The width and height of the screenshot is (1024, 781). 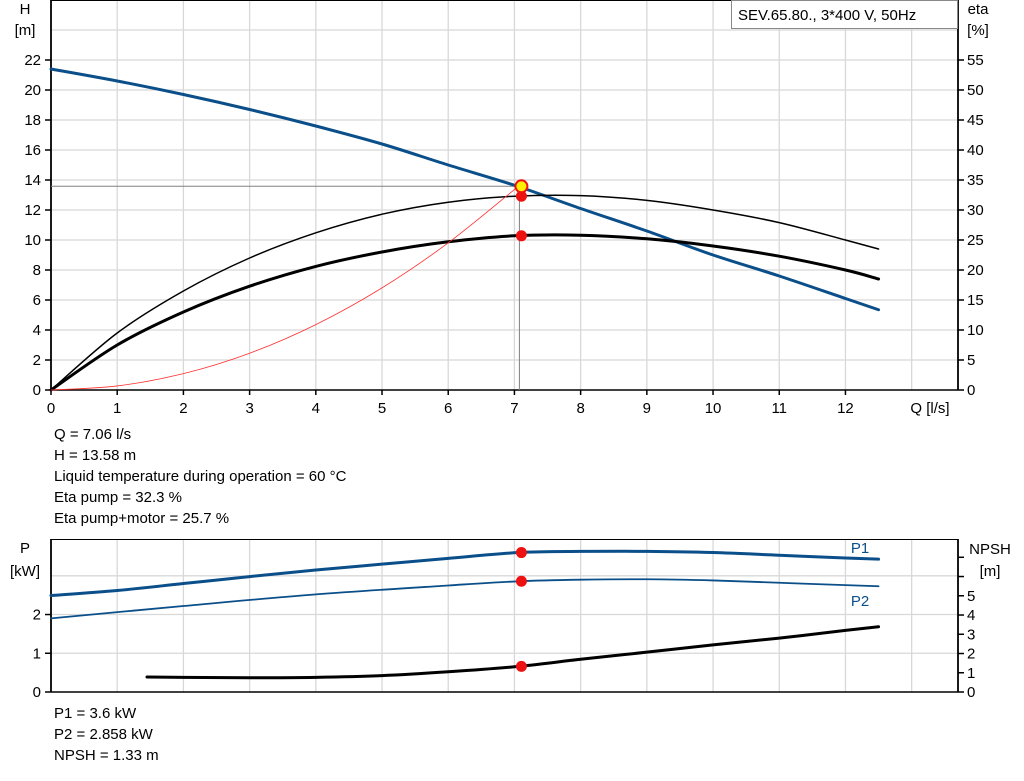 I want to click on y2-tick-label: 25, so click(x=975, y=240).